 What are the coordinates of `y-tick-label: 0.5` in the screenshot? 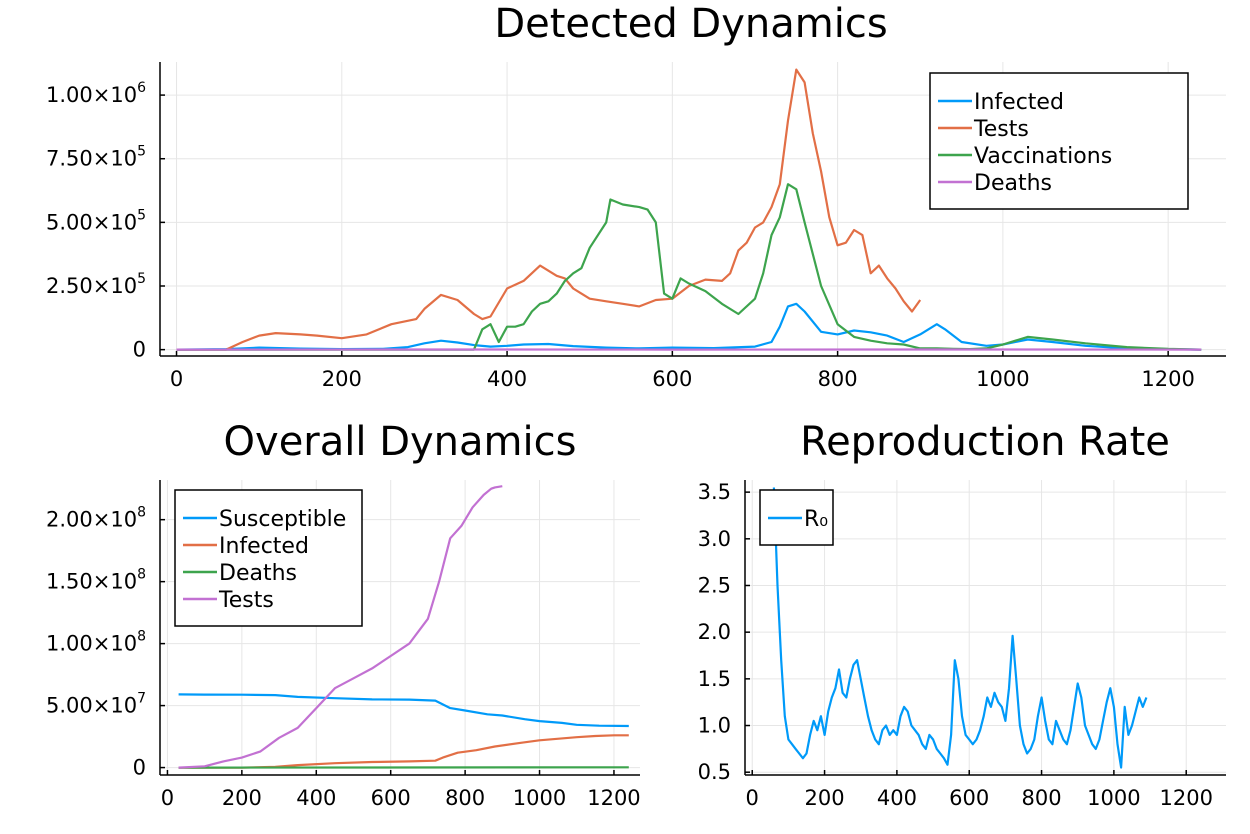 It's located at (714, 772).